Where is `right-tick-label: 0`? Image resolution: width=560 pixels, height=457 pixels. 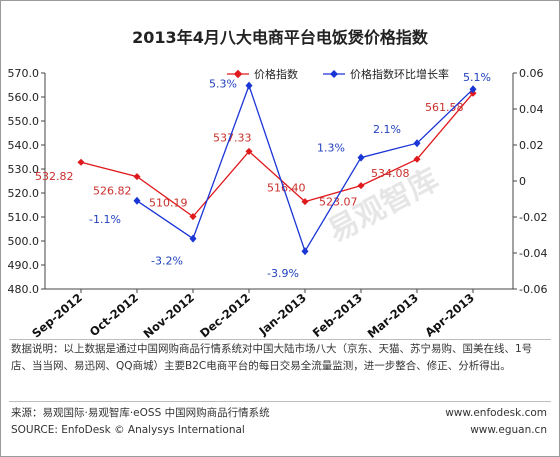
right-tick-label: 0 is located at coordinates (522, 181).